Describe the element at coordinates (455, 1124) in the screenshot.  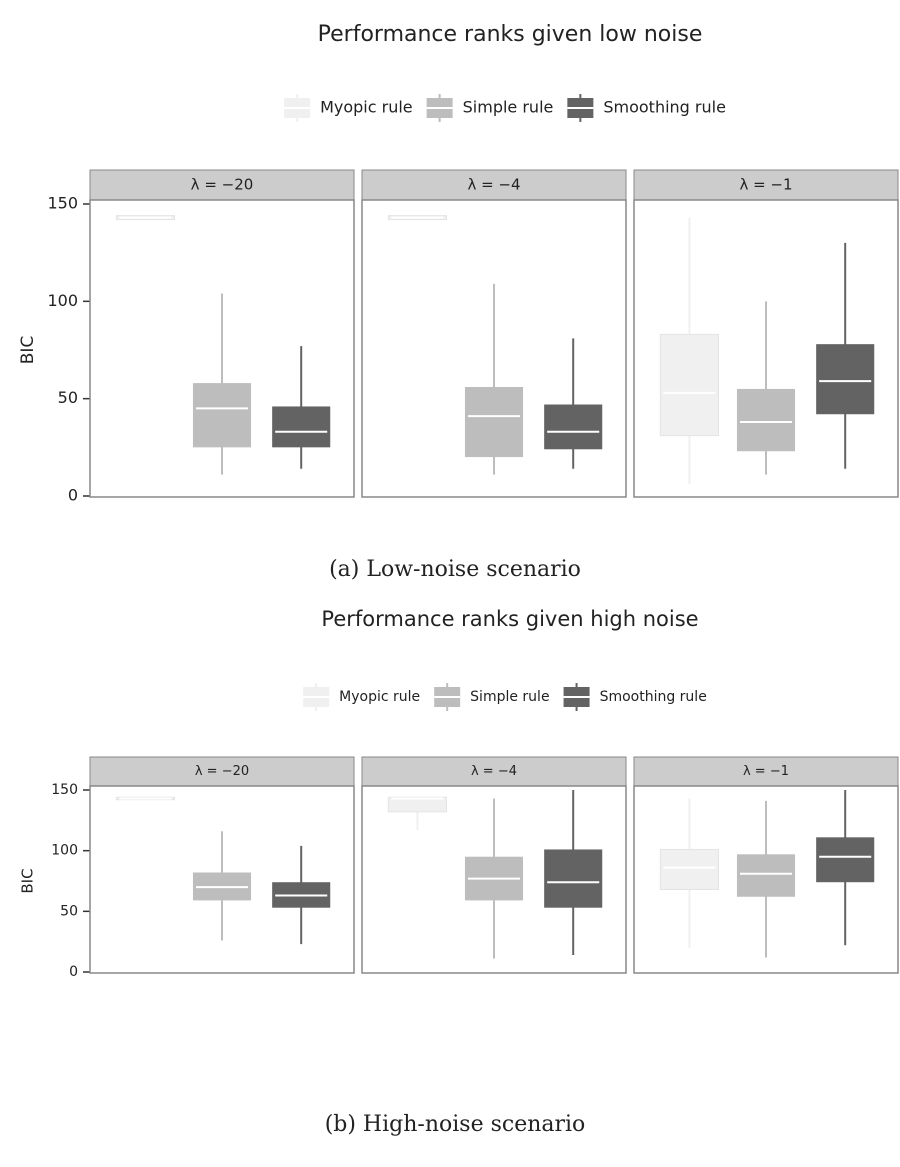
I see `caption: (b) High-noise scenario` at that location.